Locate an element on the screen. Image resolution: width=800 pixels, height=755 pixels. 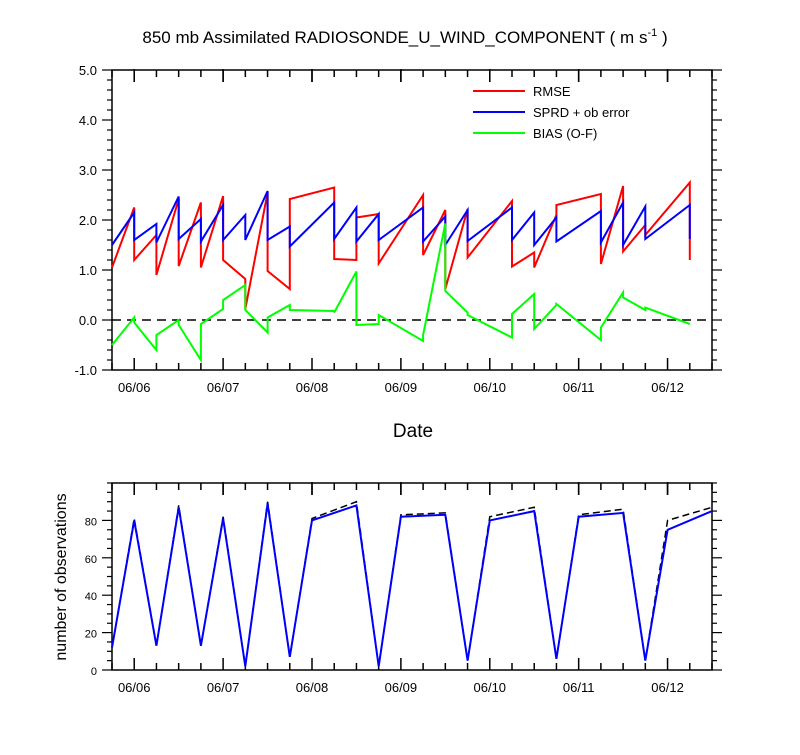
bottom-x-tick-label: 06/11 is located at coordinates (579, 687).